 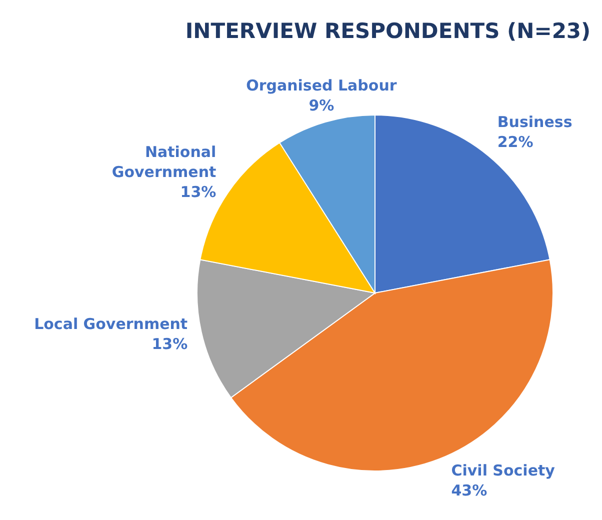 What do you see at coordinates (111, 323) in the screenshot?
I see `slice-label: Local Government` at bounding box center [111, 323].